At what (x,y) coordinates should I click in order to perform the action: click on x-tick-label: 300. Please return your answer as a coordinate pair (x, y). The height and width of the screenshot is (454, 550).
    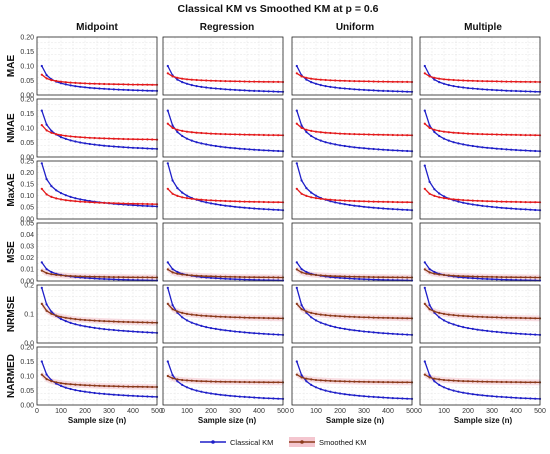
    Looking at the image, I should click on (235, 411).